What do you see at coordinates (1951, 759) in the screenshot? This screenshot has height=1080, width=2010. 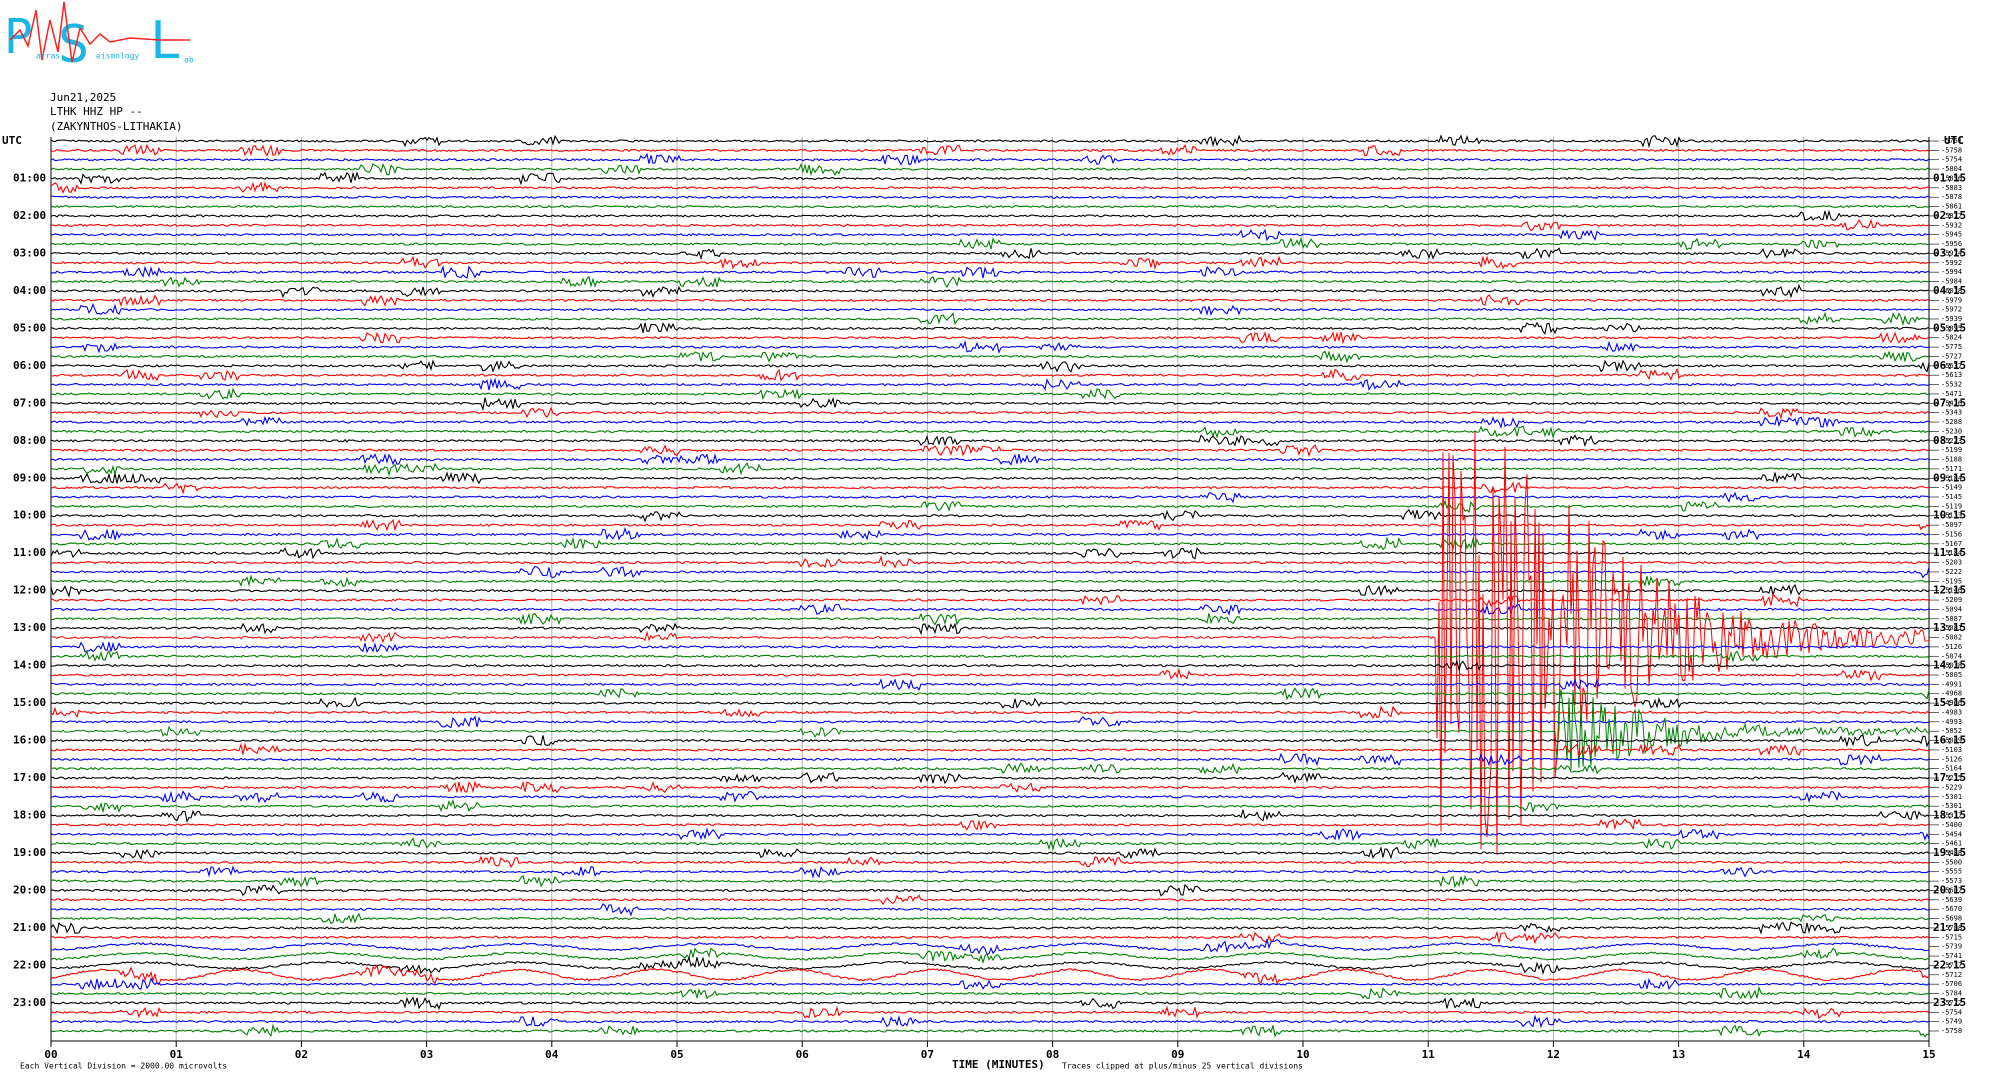 I see `trace-offset: -5126` at bounding box center [1951, 759].